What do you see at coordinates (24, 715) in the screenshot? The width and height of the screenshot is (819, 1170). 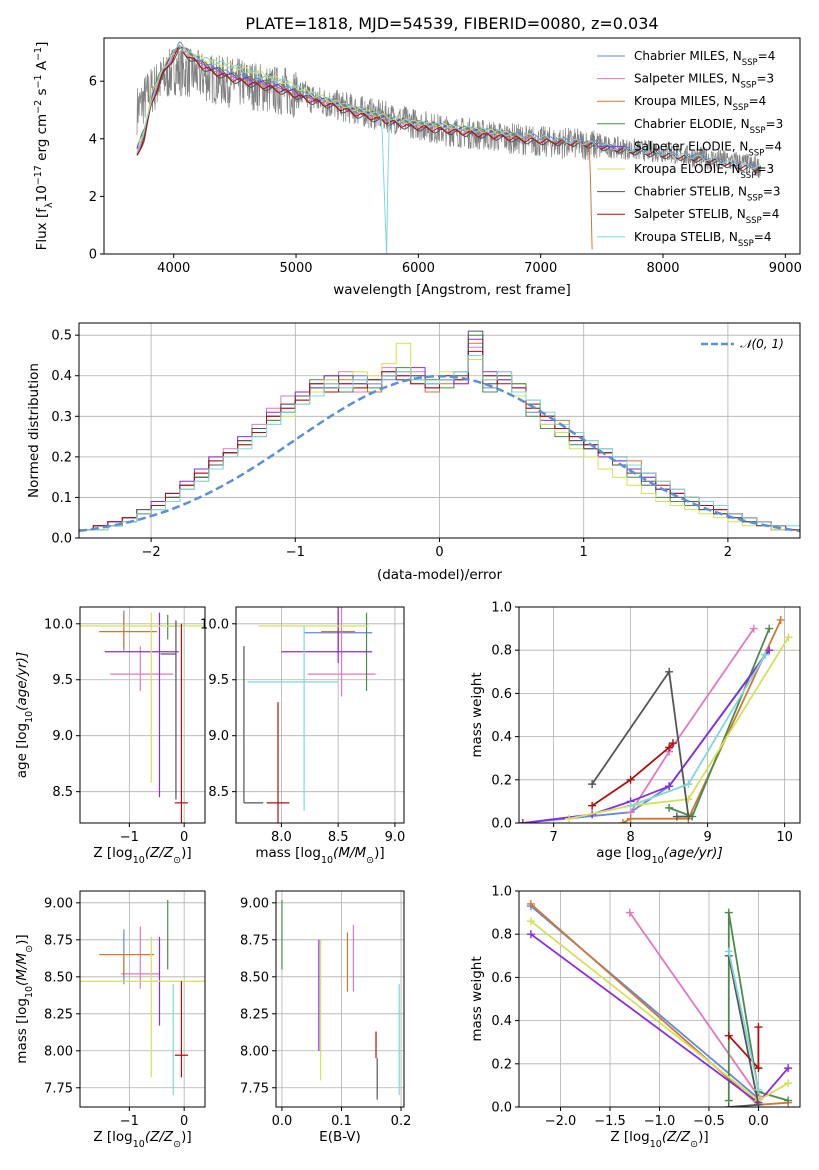 I see `y-axis-label: age [log10(age/yr)]` at bounding box center [24, 715].